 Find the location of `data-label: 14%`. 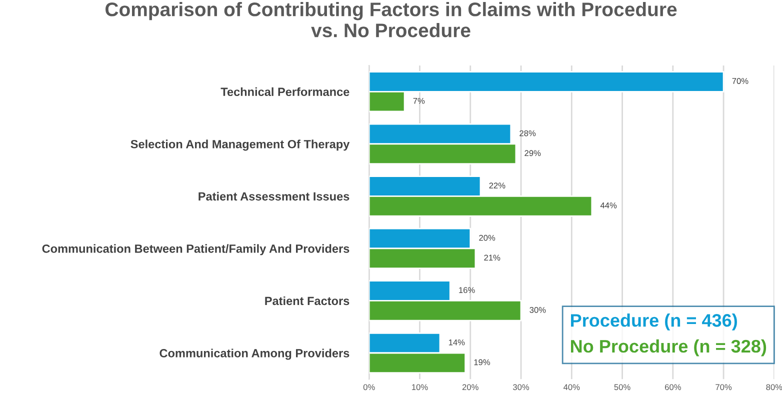

data-label: 14% is located at coordinates (456, 342).